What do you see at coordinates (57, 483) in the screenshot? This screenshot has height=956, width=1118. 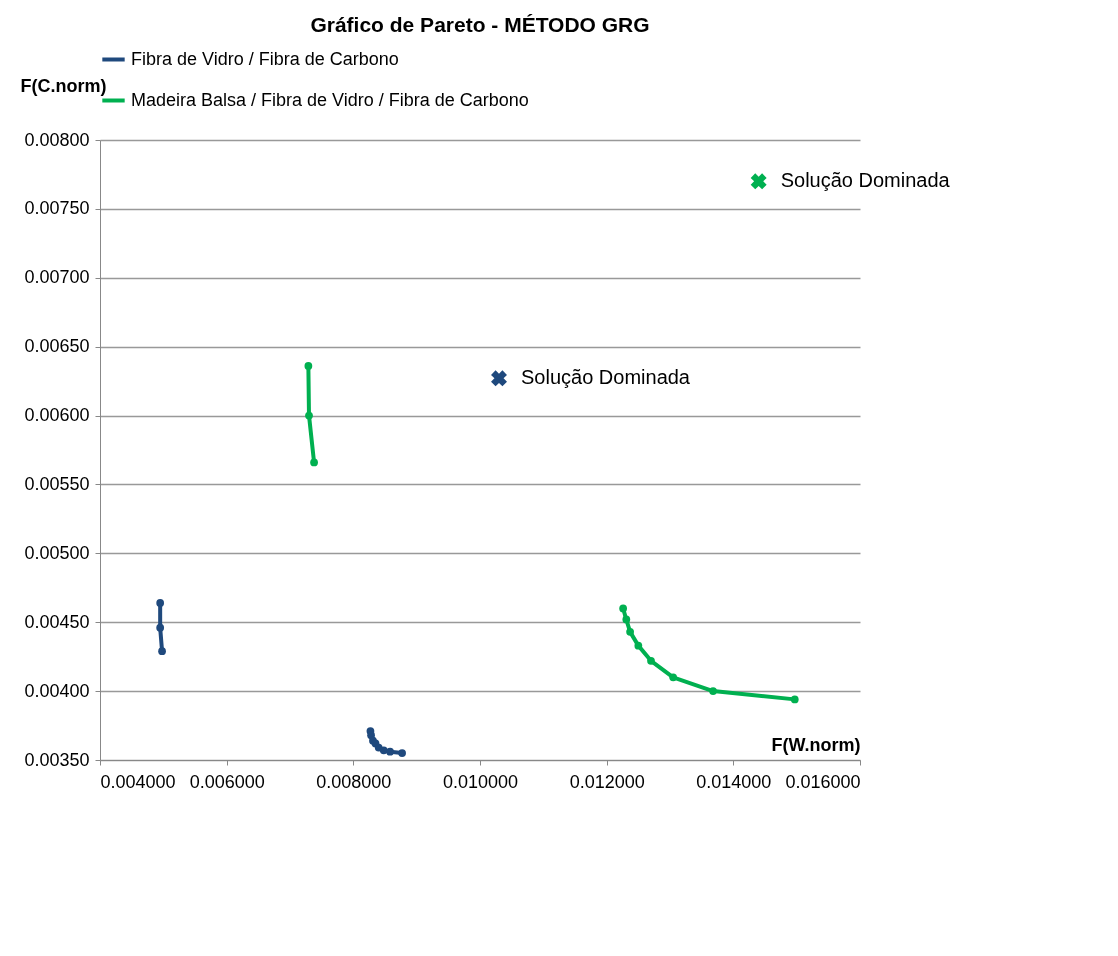 I see `y-tick-label: 0.00550` at bounding box center [57, 483].